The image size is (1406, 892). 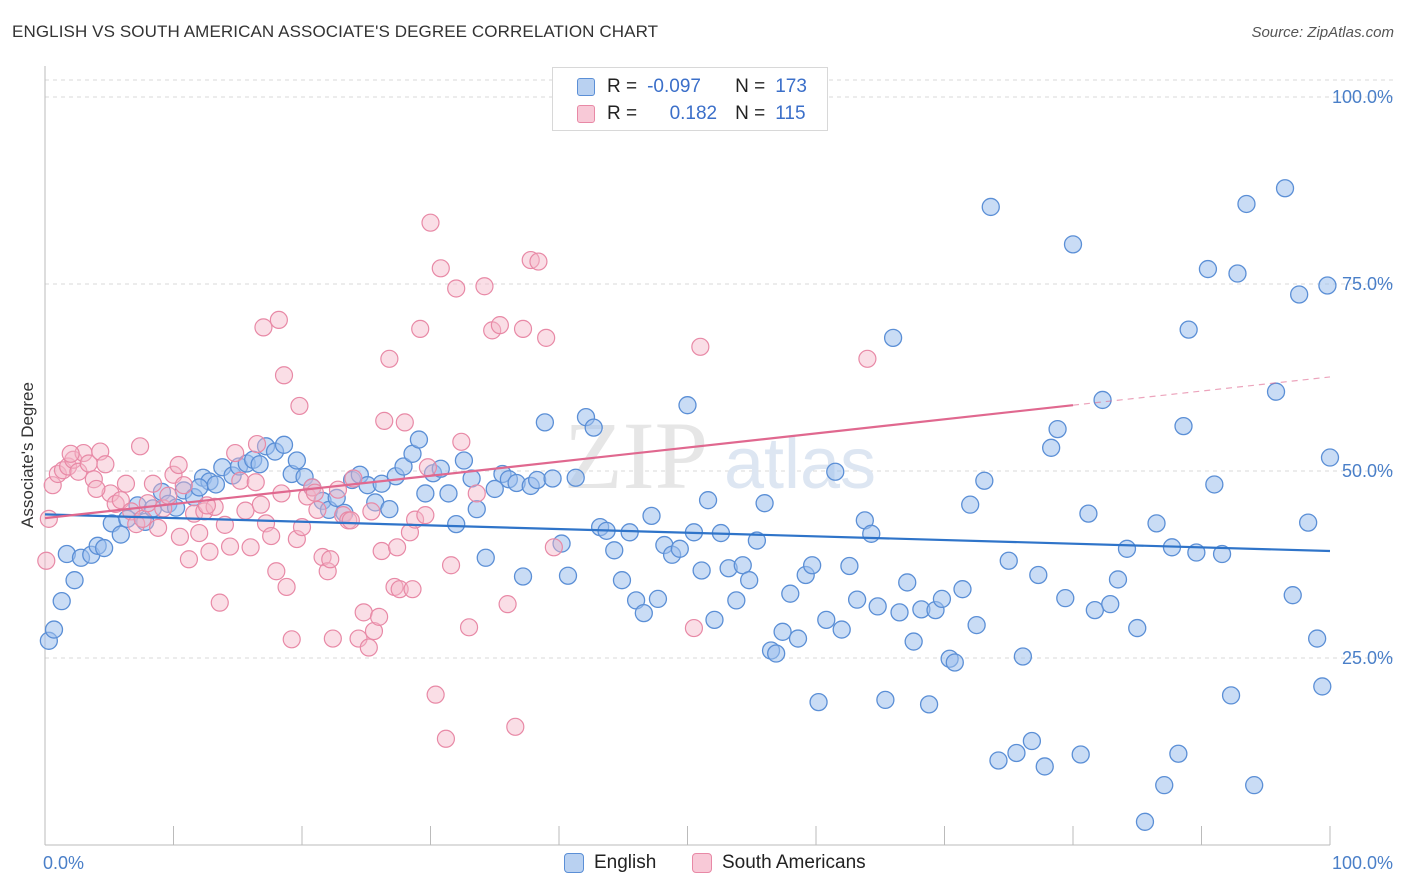 What do you see at coordinates (586, 114) in the screenshot?
I see `south-americans-swatch` at bounding box center [586, 114].